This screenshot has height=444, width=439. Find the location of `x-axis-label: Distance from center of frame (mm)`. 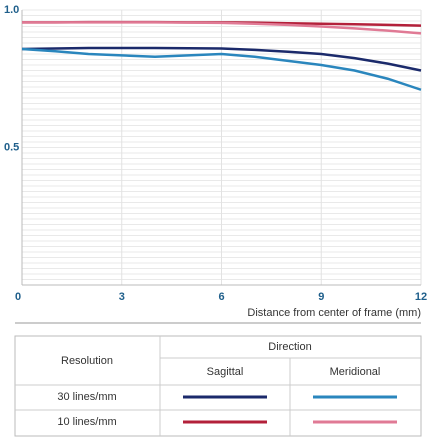

x-axis-label: Distance from center of frame (mm) is located at coordinates (334, 313).